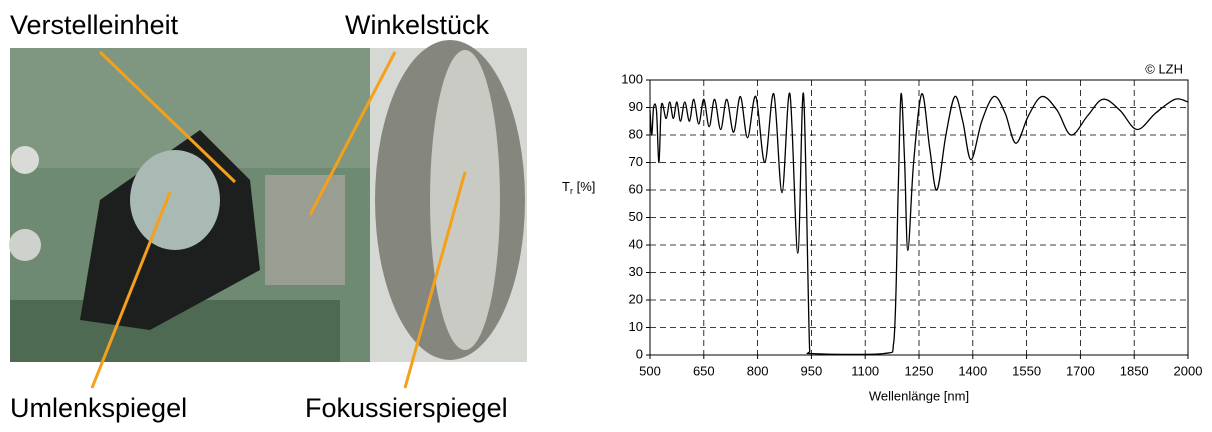 This screenshot has width=1212, height=432. Describe the element at coordinates (636, 133) in the screenshot. I see `y-tick-label: 80` at that location.